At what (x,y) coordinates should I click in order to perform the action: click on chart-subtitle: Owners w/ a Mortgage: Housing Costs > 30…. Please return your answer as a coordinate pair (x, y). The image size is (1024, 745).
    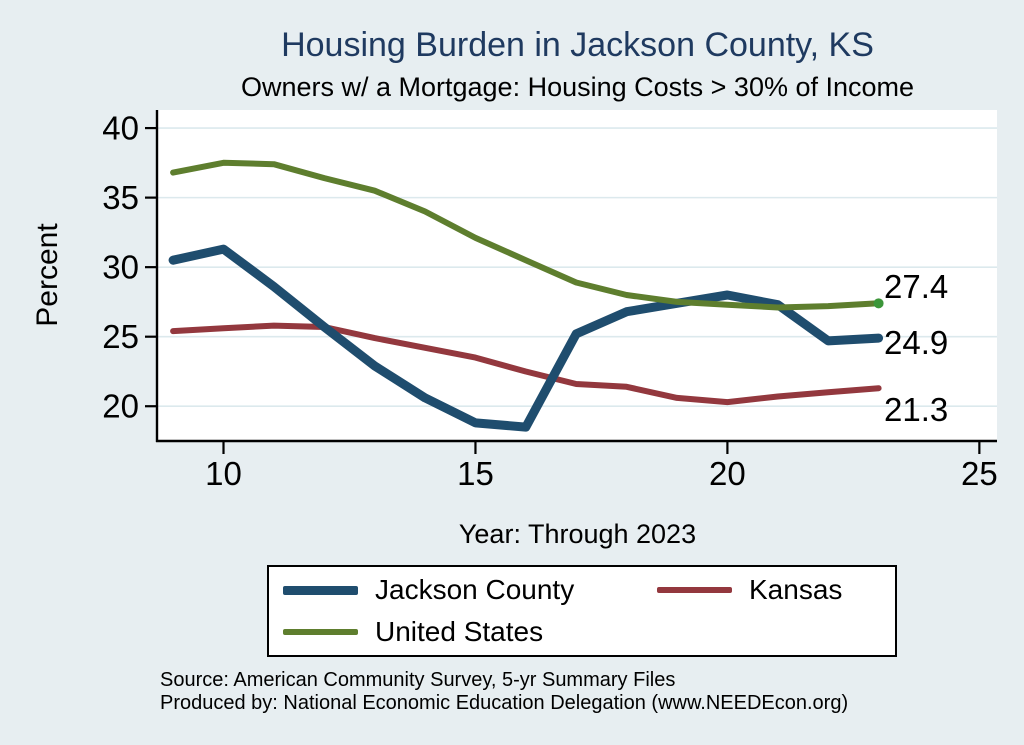
    Looking at the image, I should click on (577, 87).